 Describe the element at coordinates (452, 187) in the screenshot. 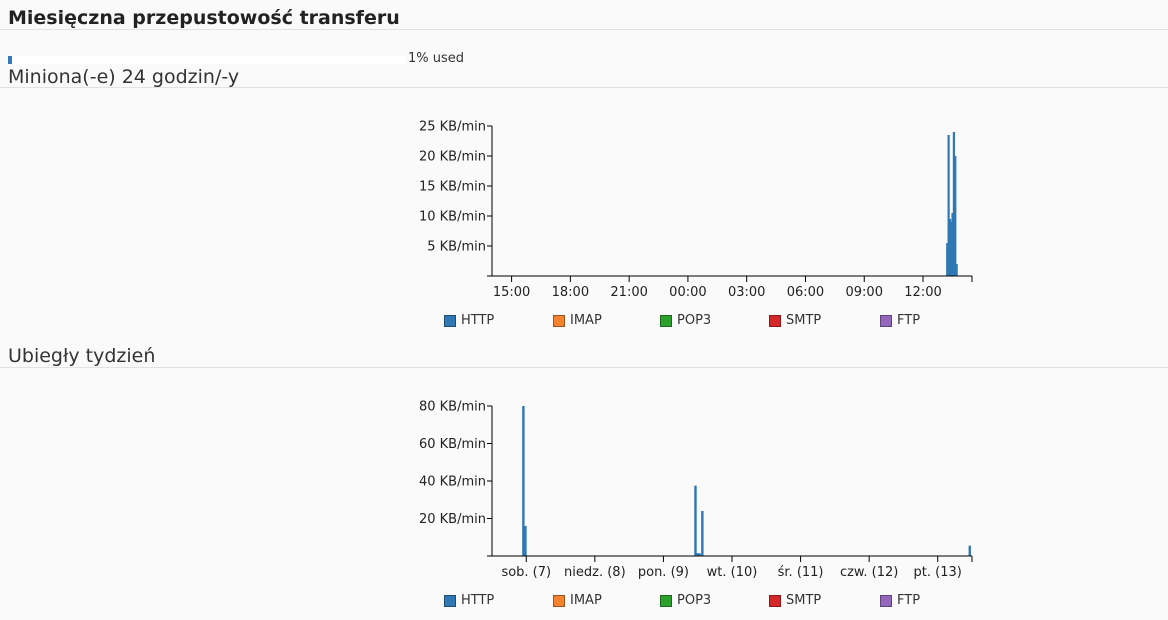

I see `y-tick-label: 15 KB/min` at that location.